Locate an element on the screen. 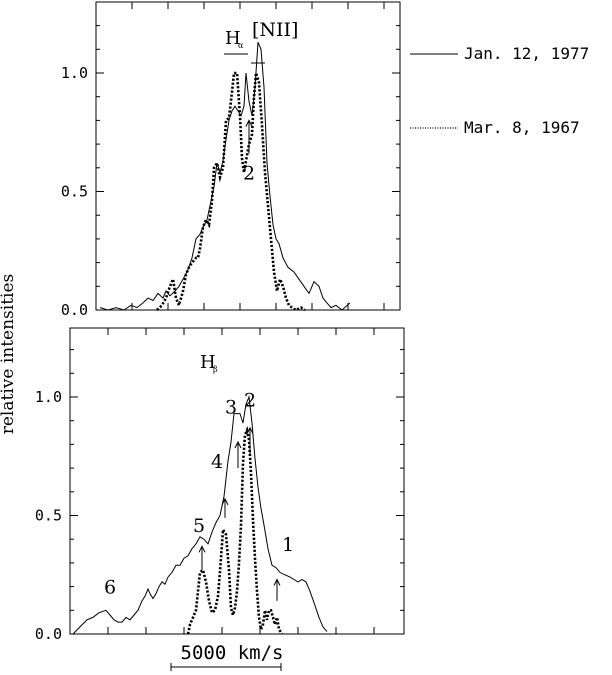 This screenshot has width=612, height=675. y-axis-label: relative intensities is located at coordinates (9, 354).